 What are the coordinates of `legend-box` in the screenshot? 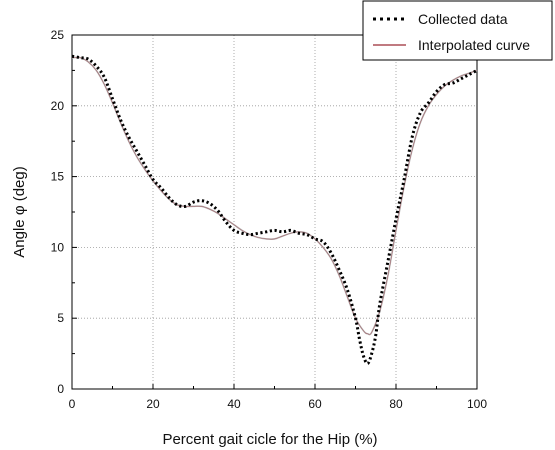 It's located at (457, 30).